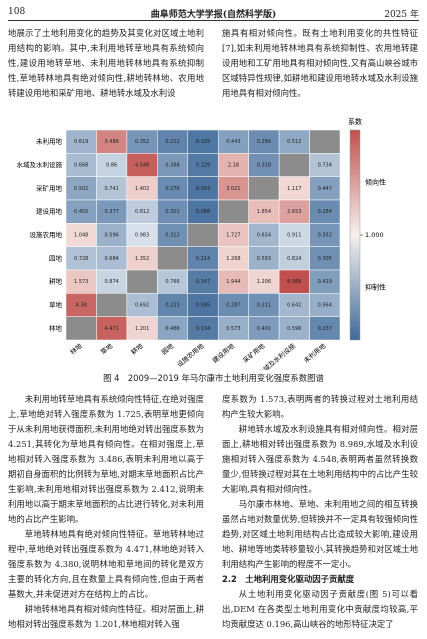  Describe the element at coordinates (294, 212) in the screenshot. I see `cell-value: 2.653` at that location.